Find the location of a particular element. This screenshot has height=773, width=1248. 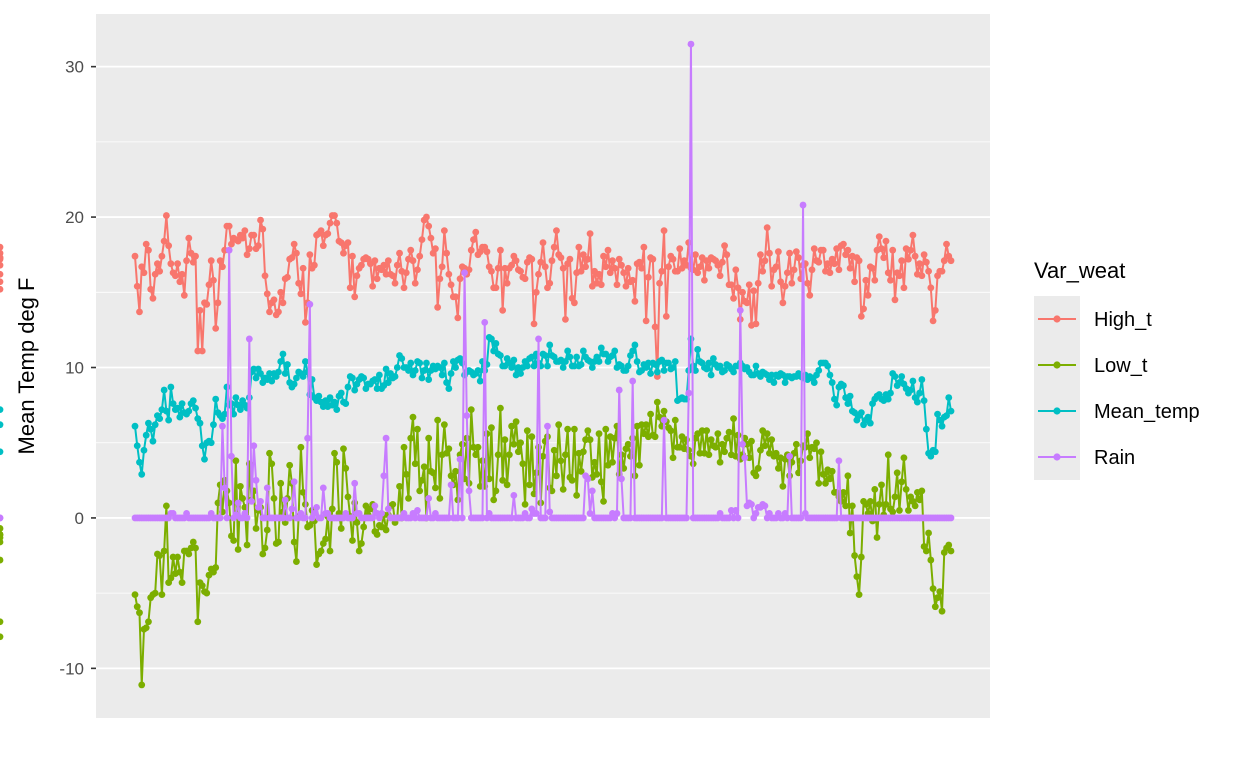

legend-label: High_t is located at coordinates (1123, 320).